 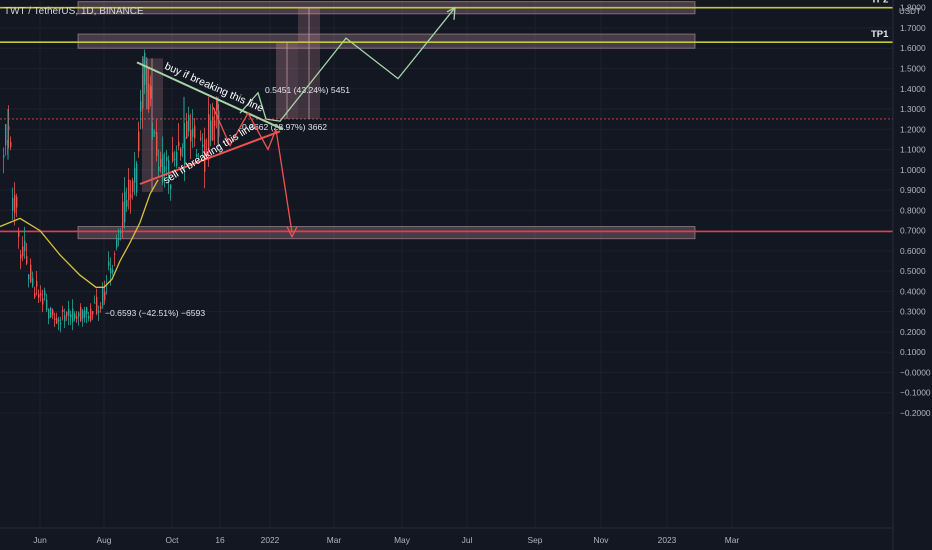 I want to click on level-label: TP1, so click(x=880, y=34).